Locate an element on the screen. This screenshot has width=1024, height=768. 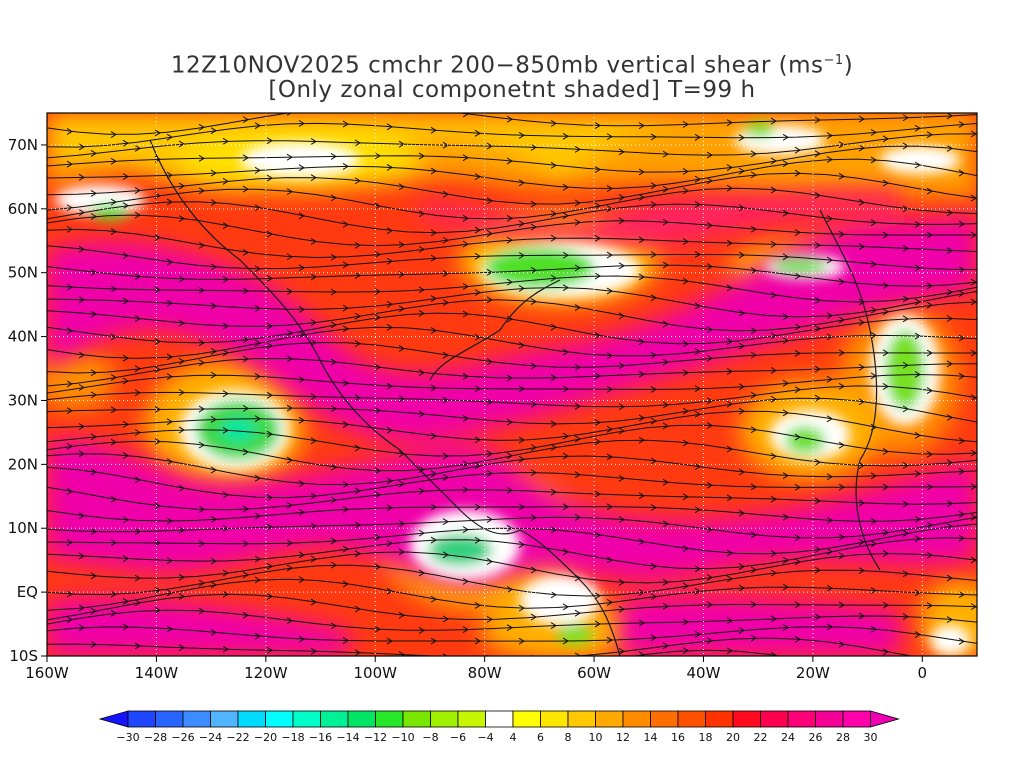
colorbar-high-arrow is located at coordinates (885, 719).